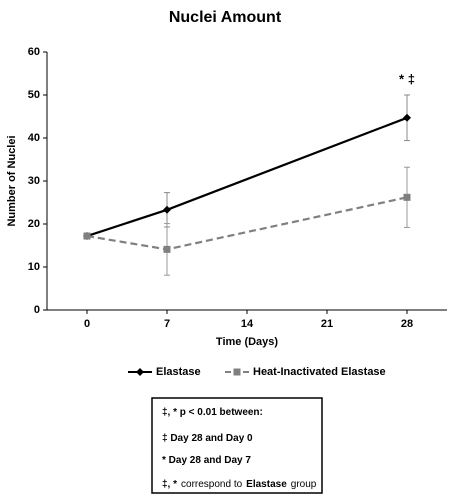 This screenshot has width=450, height=500. I want to click on y-tick-label: 0, so click(37, 310).